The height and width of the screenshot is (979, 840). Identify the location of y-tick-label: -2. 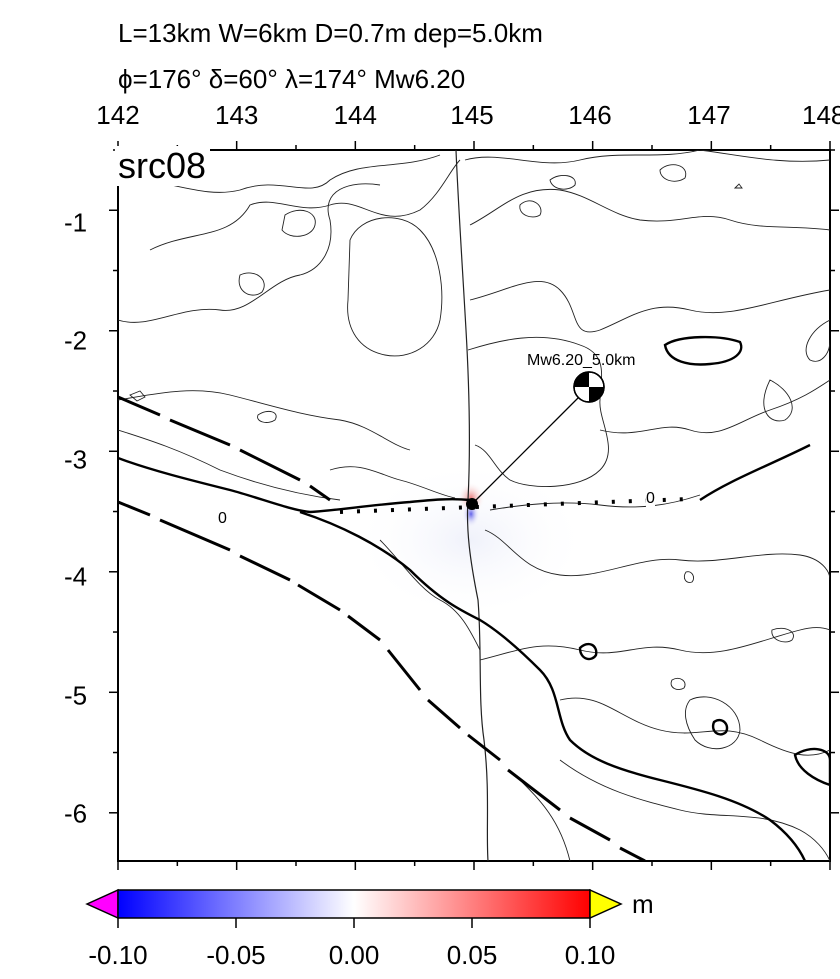
(76, 340).